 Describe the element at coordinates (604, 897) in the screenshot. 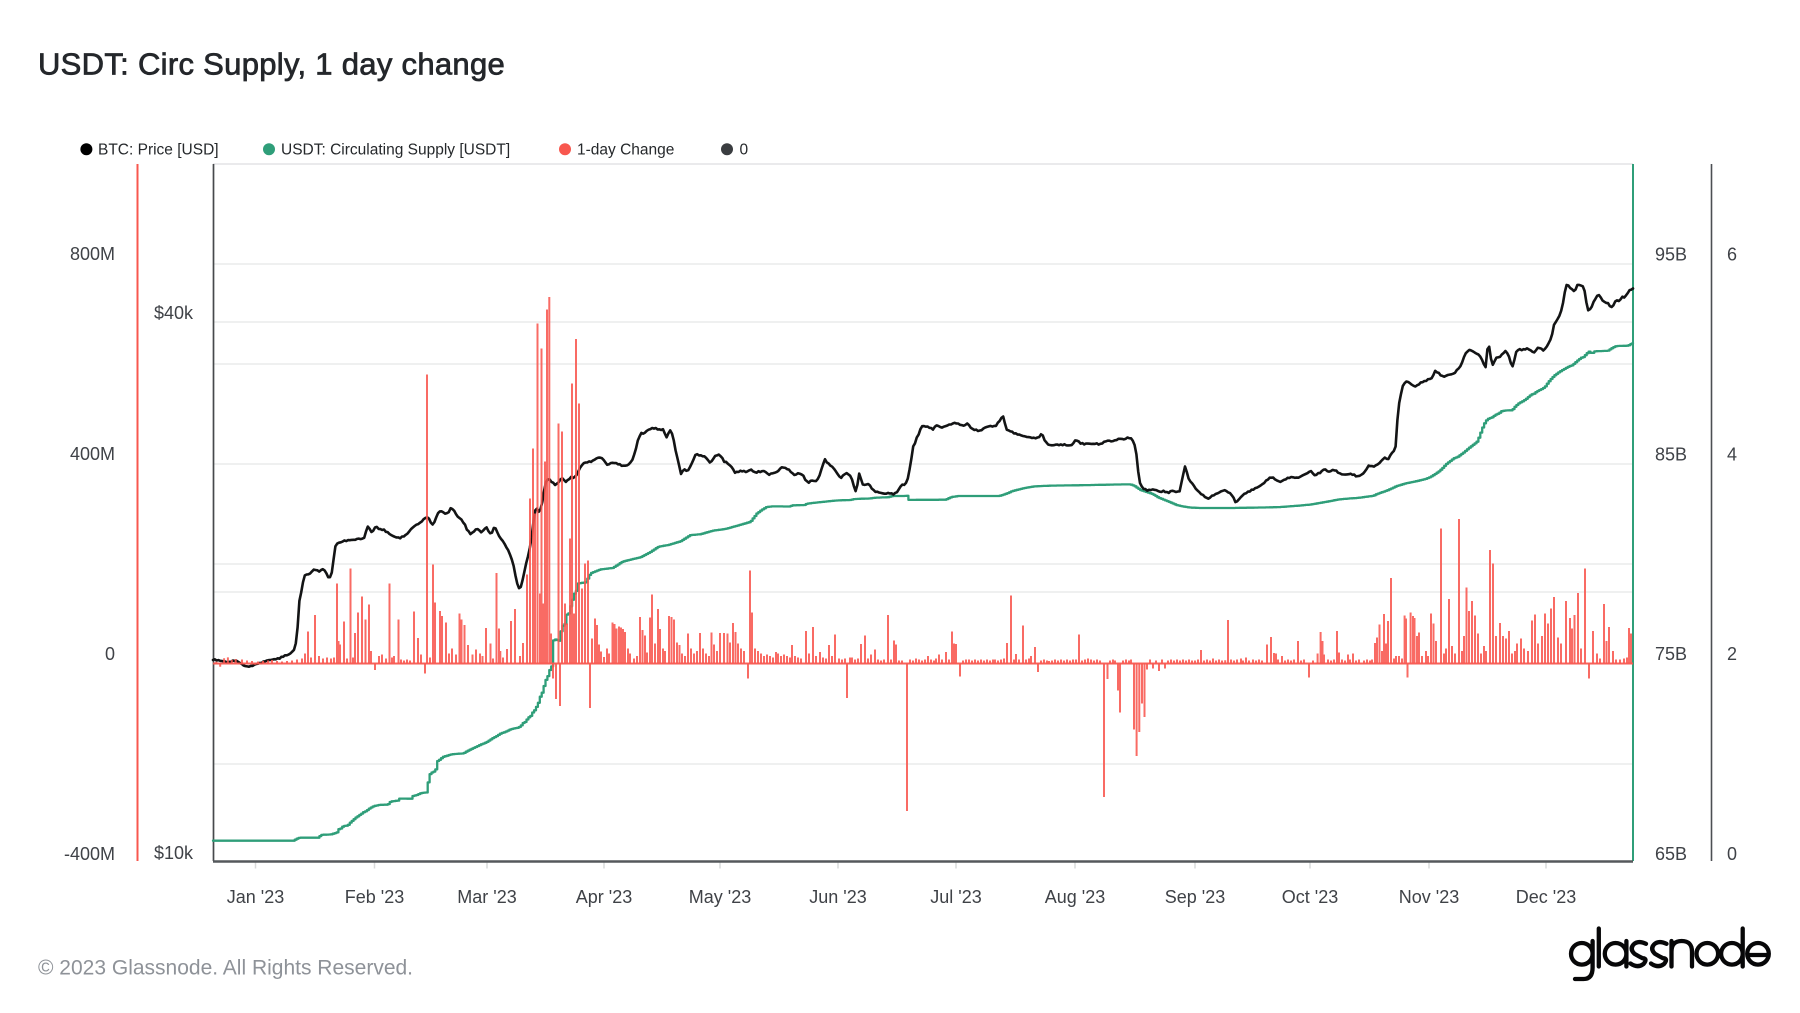

I see `svg-text: Apr '23` at that location.